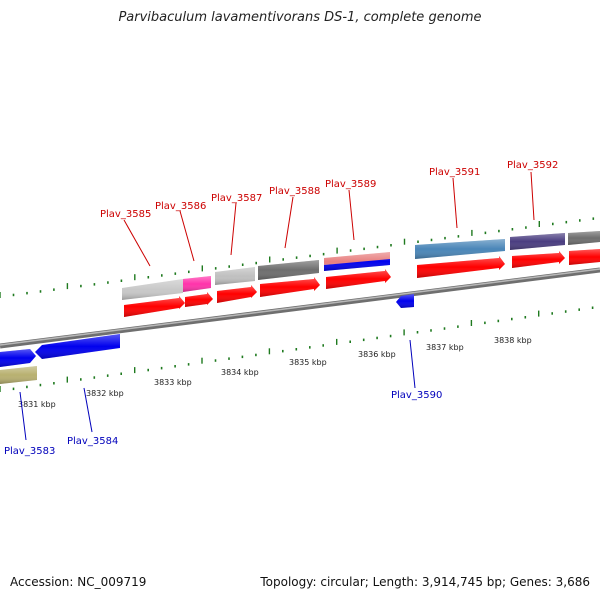 This screenshot has height=600, width=600. What do you see at coordinates (180, 206) in the screenshot?
I see `gene-label-plav-3586: Plav_3586` at bounding box center [180, 206].